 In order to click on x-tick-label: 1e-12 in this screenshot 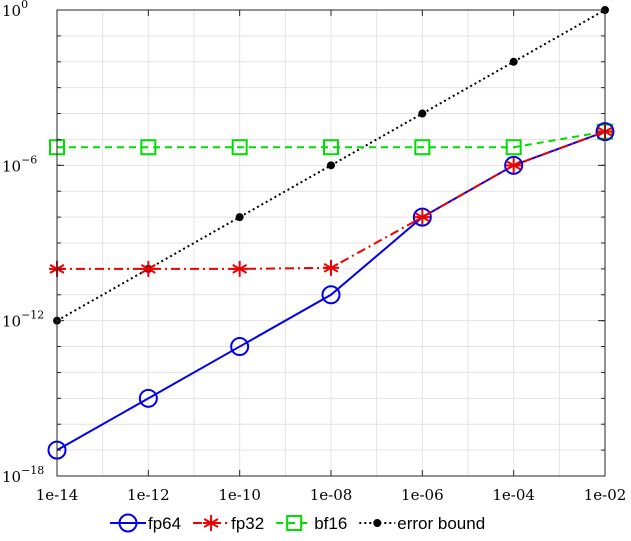, I will do `click(148, 495)`.